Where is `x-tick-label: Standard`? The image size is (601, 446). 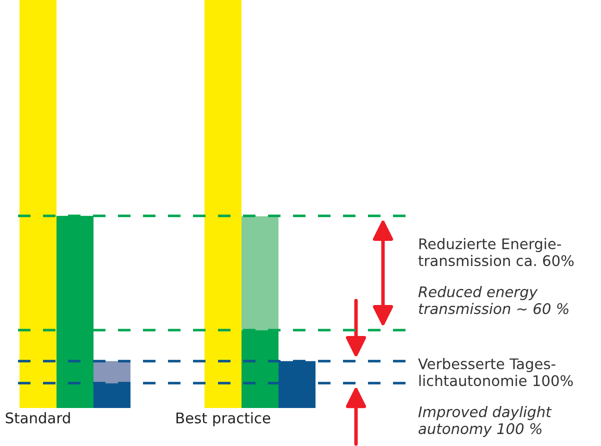
x-tick-label: Standard is located at coordinates (38, 418).